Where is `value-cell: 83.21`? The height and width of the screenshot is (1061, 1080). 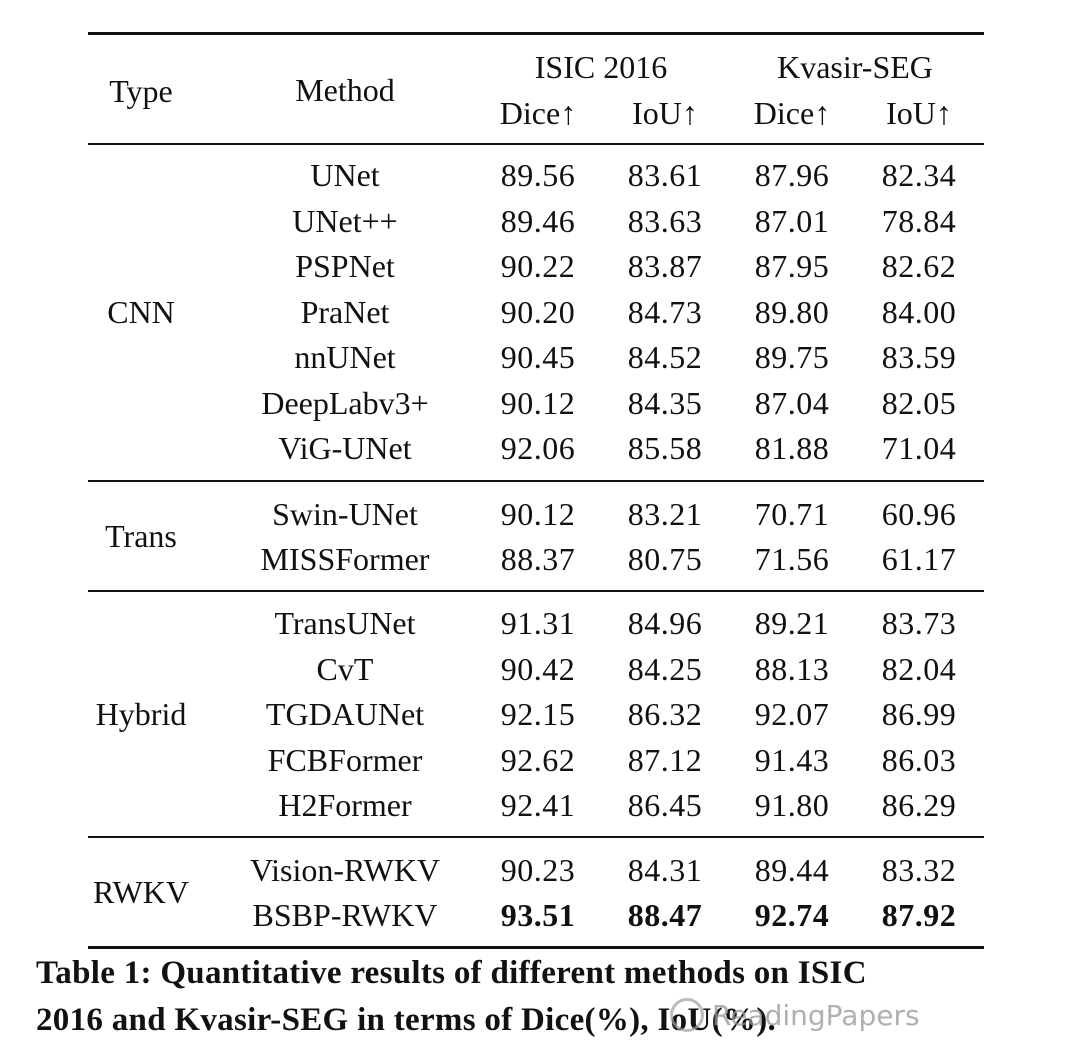
value-cell: 83.21 is located at coordinates (665, 514).